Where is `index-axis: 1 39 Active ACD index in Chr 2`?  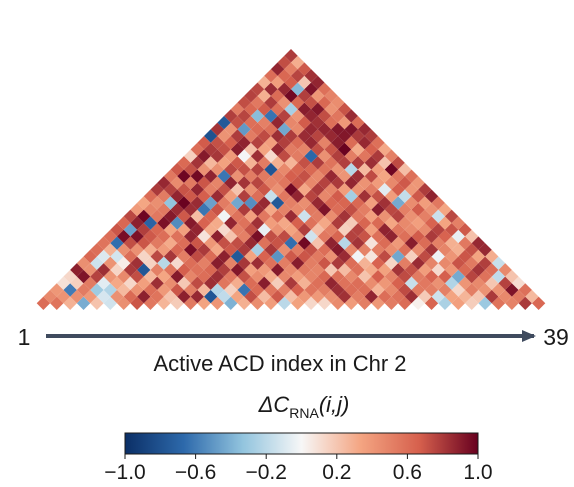 index-axis: 1 39 Active ACD index in Chr 2 is located at coordinates (293, 350).